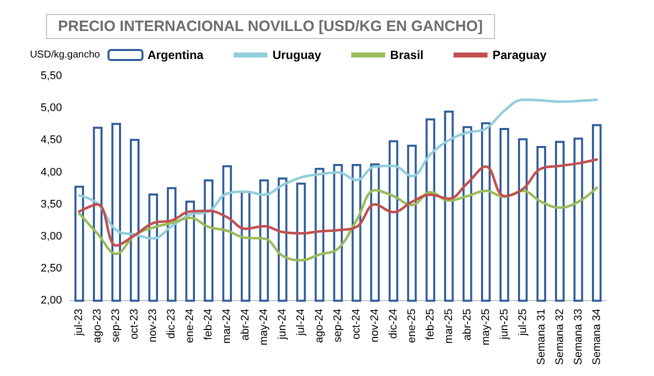 The image size is (654, 376). I want to click on y-axis-title: USD/kg.gancho, so click(65, 55).